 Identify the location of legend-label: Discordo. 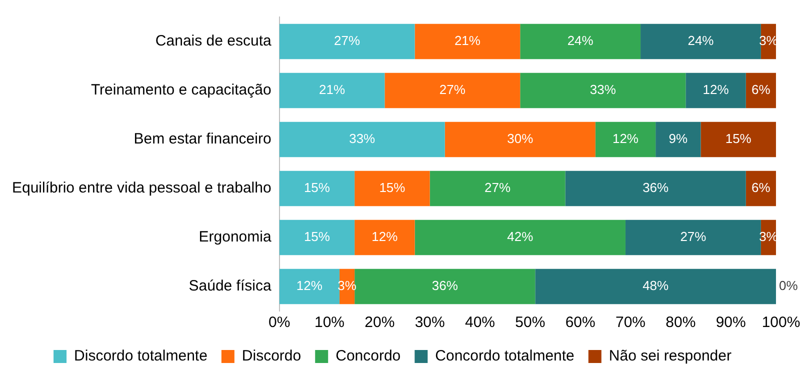
(272, 356).